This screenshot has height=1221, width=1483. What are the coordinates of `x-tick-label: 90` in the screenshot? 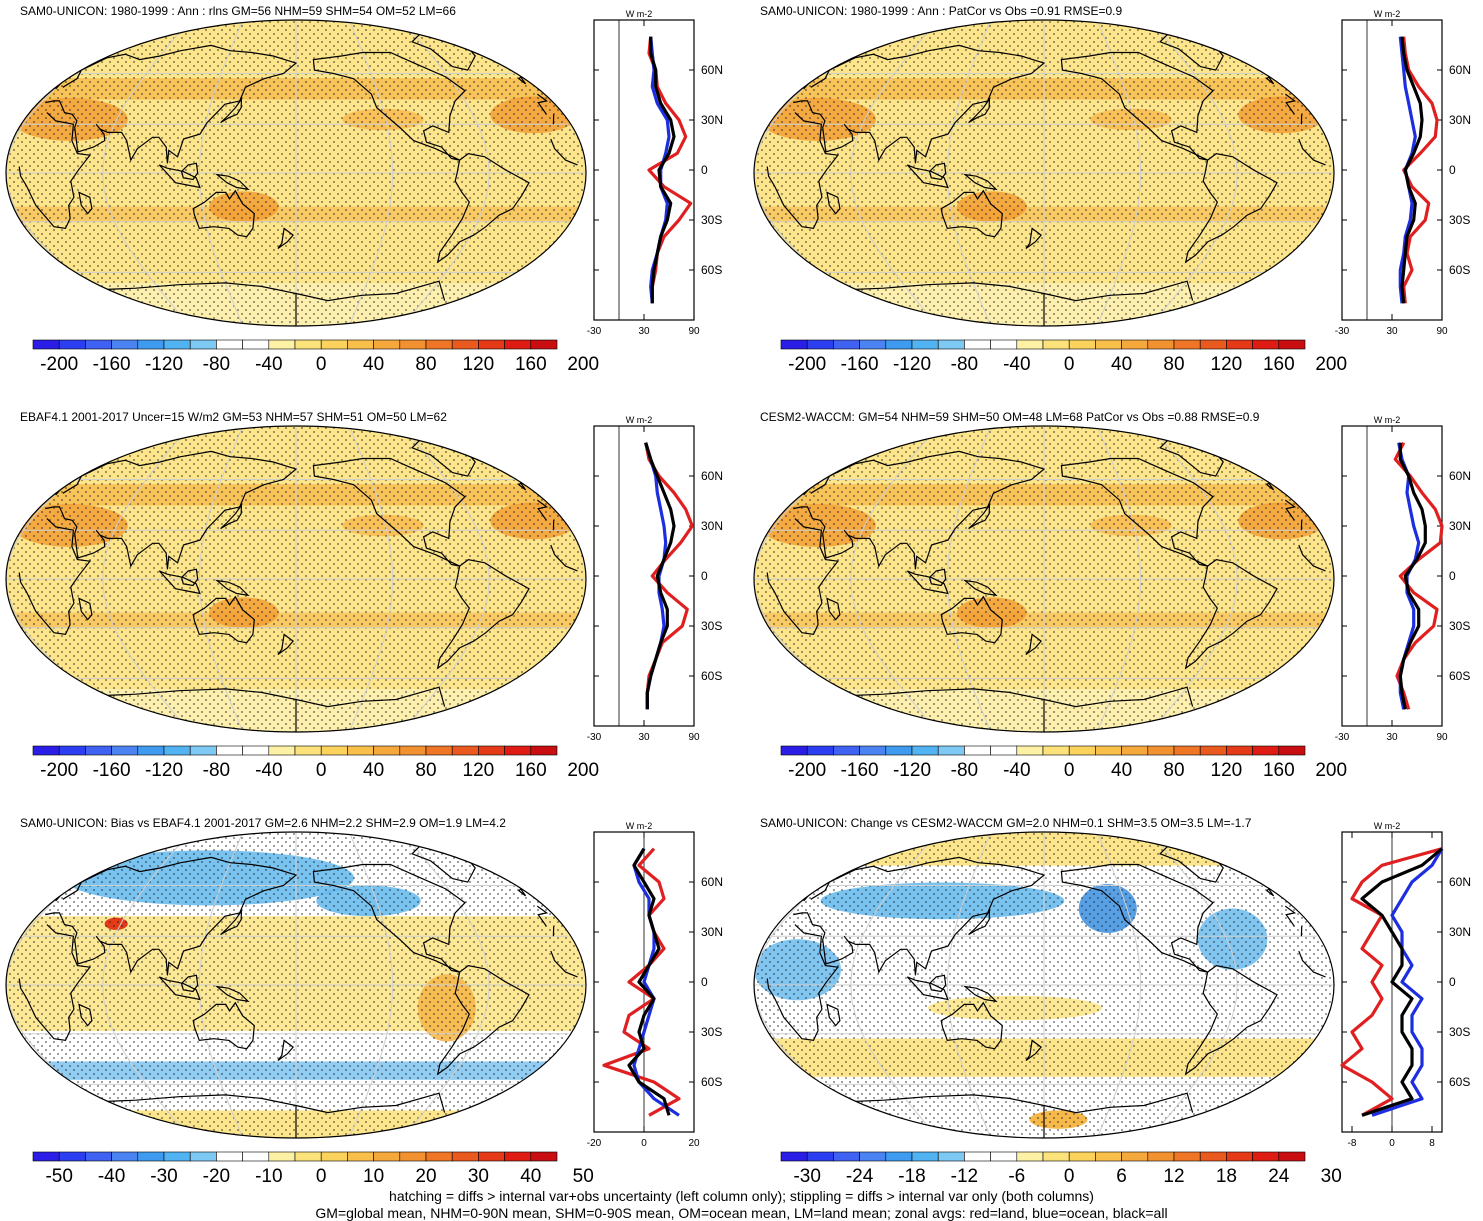 It's located at (694, 737).